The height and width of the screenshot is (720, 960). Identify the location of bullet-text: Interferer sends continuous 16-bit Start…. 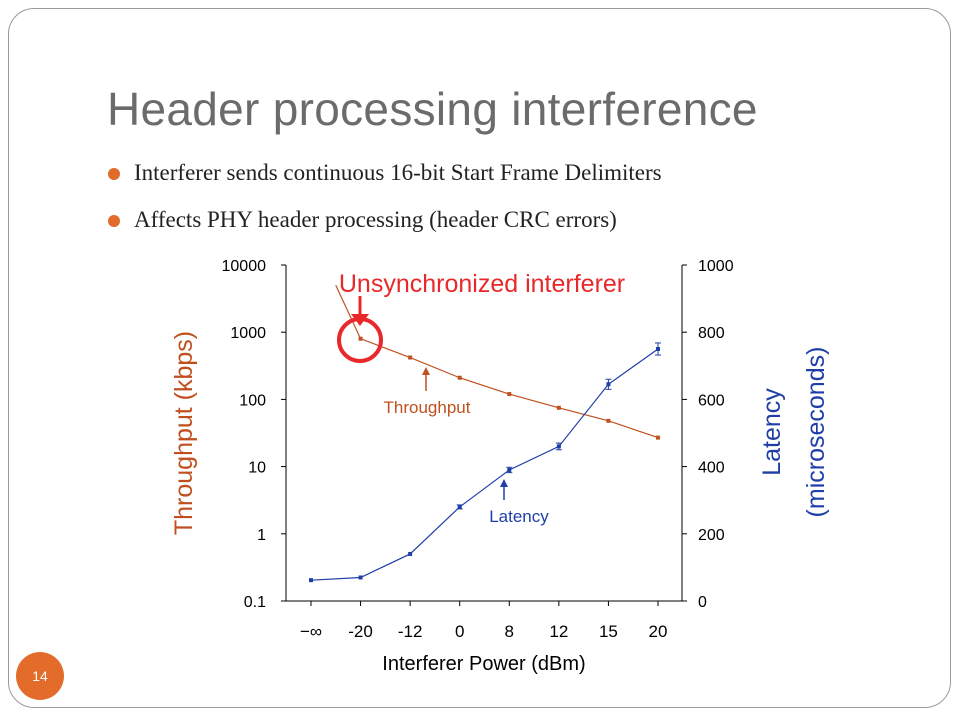
(398, 172).